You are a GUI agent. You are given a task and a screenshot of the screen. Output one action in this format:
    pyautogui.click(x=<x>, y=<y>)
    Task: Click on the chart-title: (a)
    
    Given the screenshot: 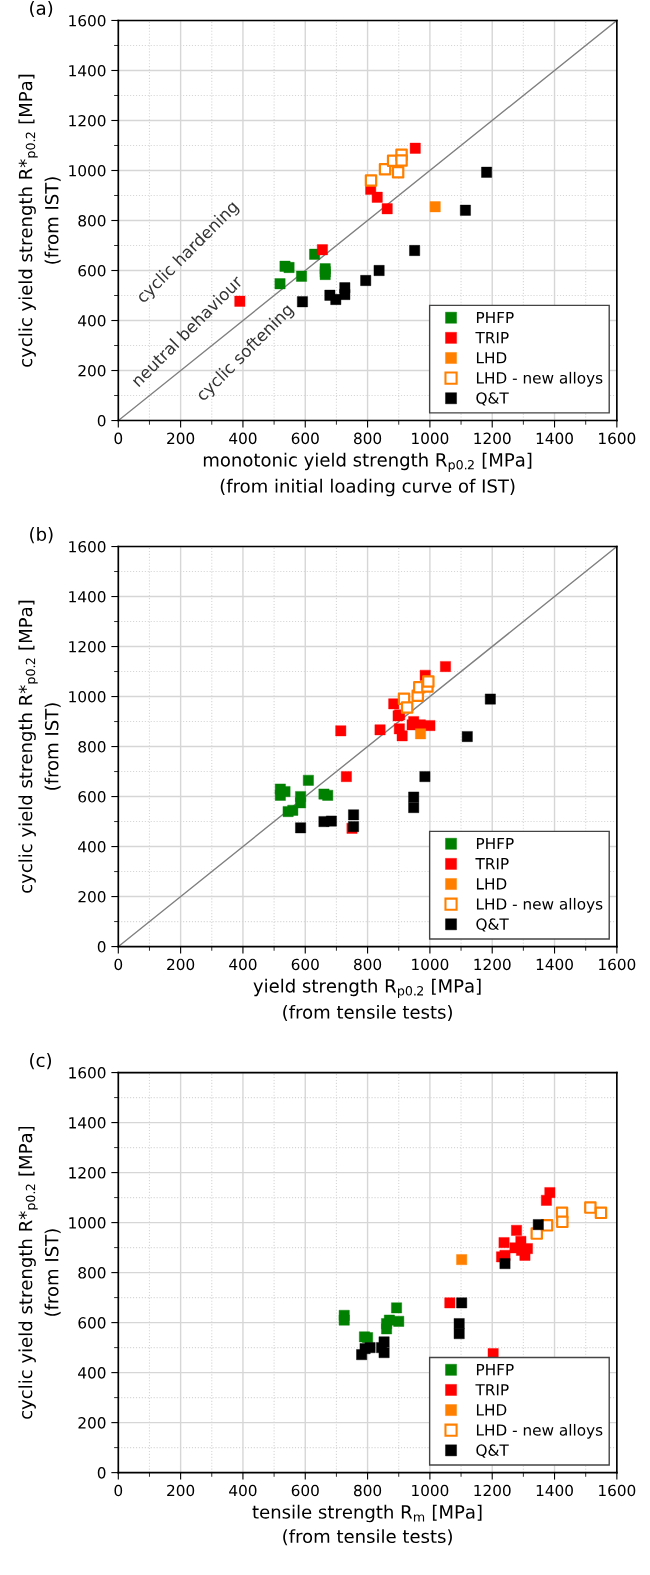 What is the action you would take?
    pyautogui.click(x=41, y=9)
    